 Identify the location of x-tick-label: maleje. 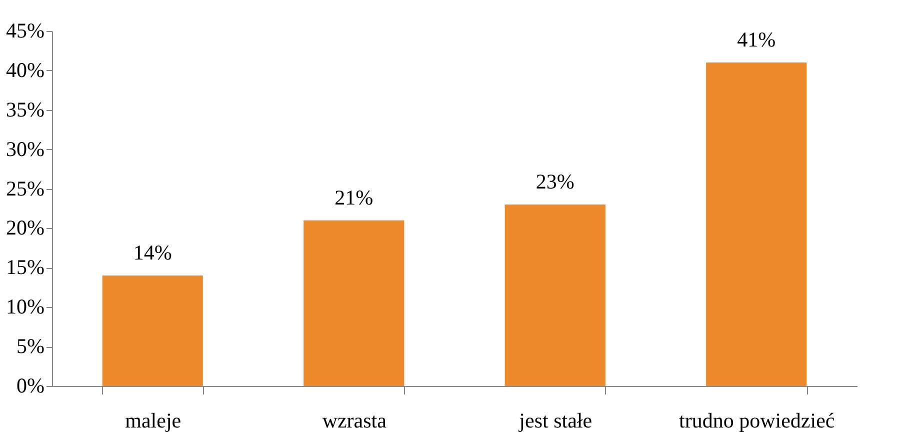
(153, 420).